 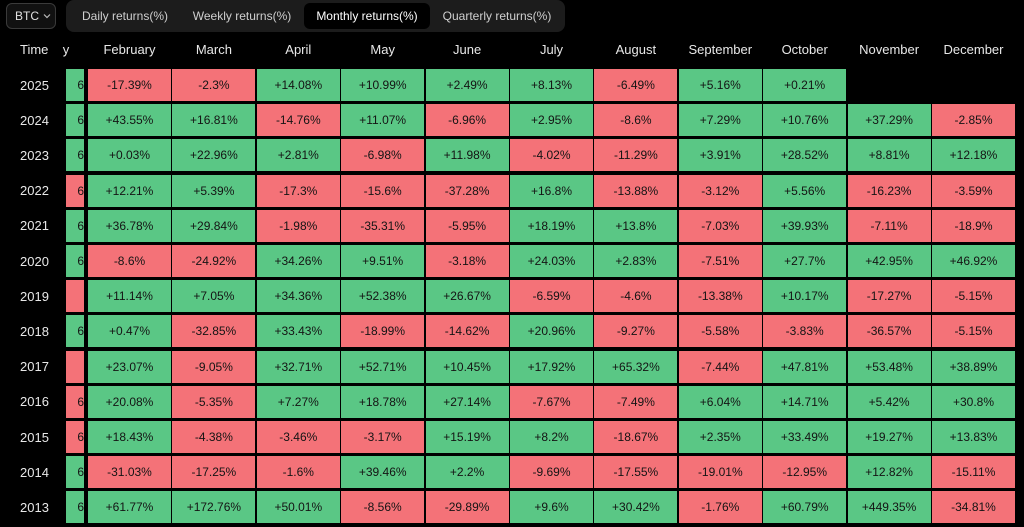 What do you see at coordinates (214, 507) in the screenshot?
I see `return-cell: +172.76%` at bounding box center [214, 507].